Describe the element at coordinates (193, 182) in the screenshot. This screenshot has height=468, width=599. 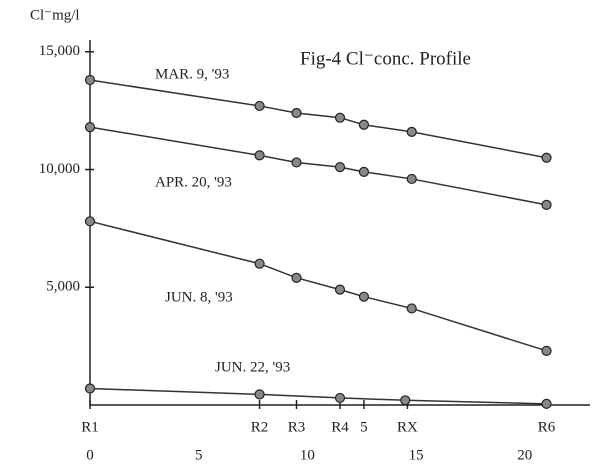
I see `series-label: APR. 20, '93` at that location.